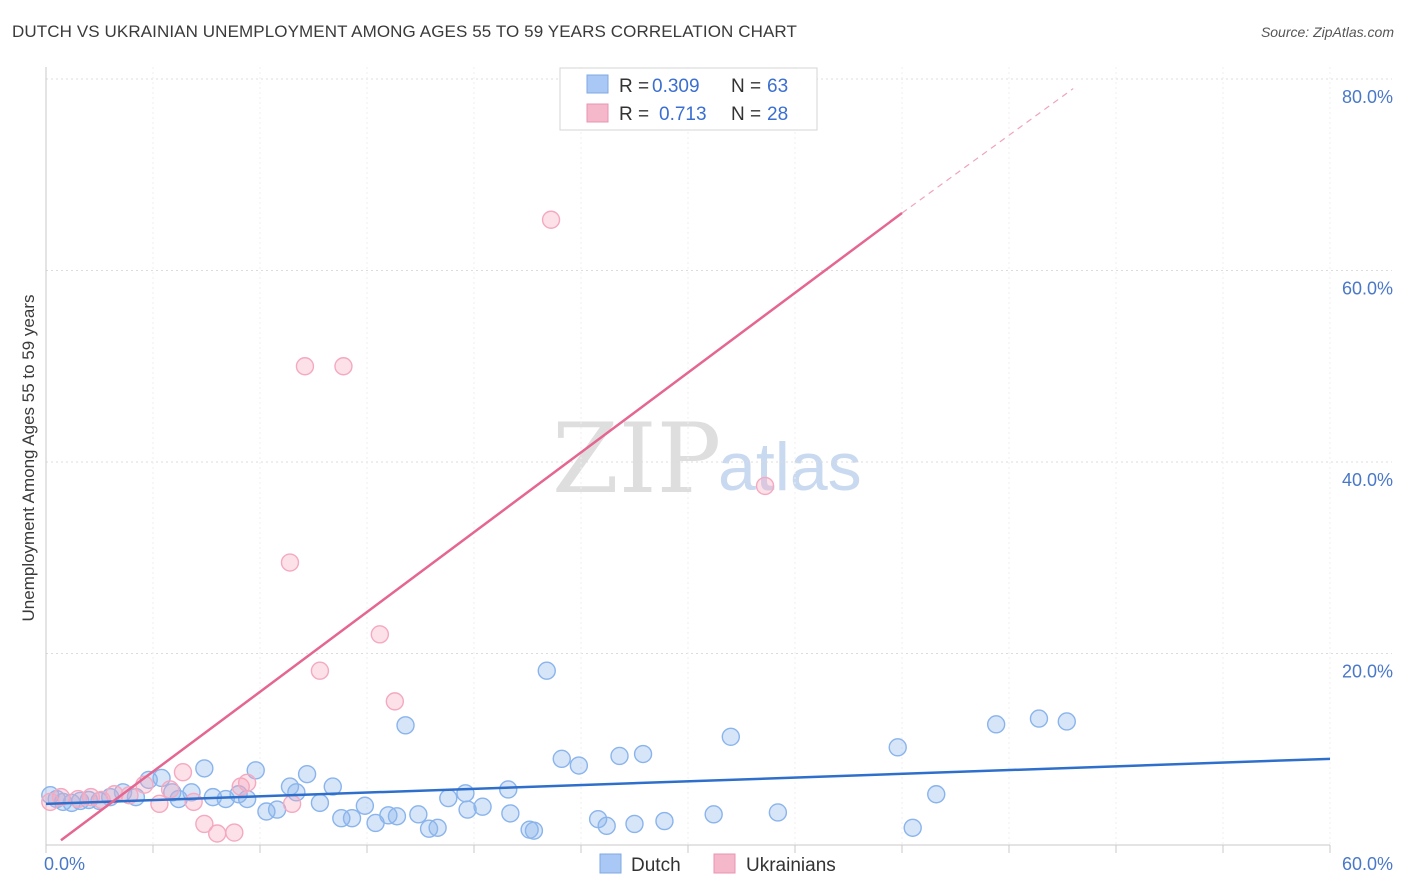 The height and width of the screenshot is (892, 1406). Describe the element at coordinates (634, 114) in the screenshot. I see `legend-r-label-ukrainians: R =` at that location.